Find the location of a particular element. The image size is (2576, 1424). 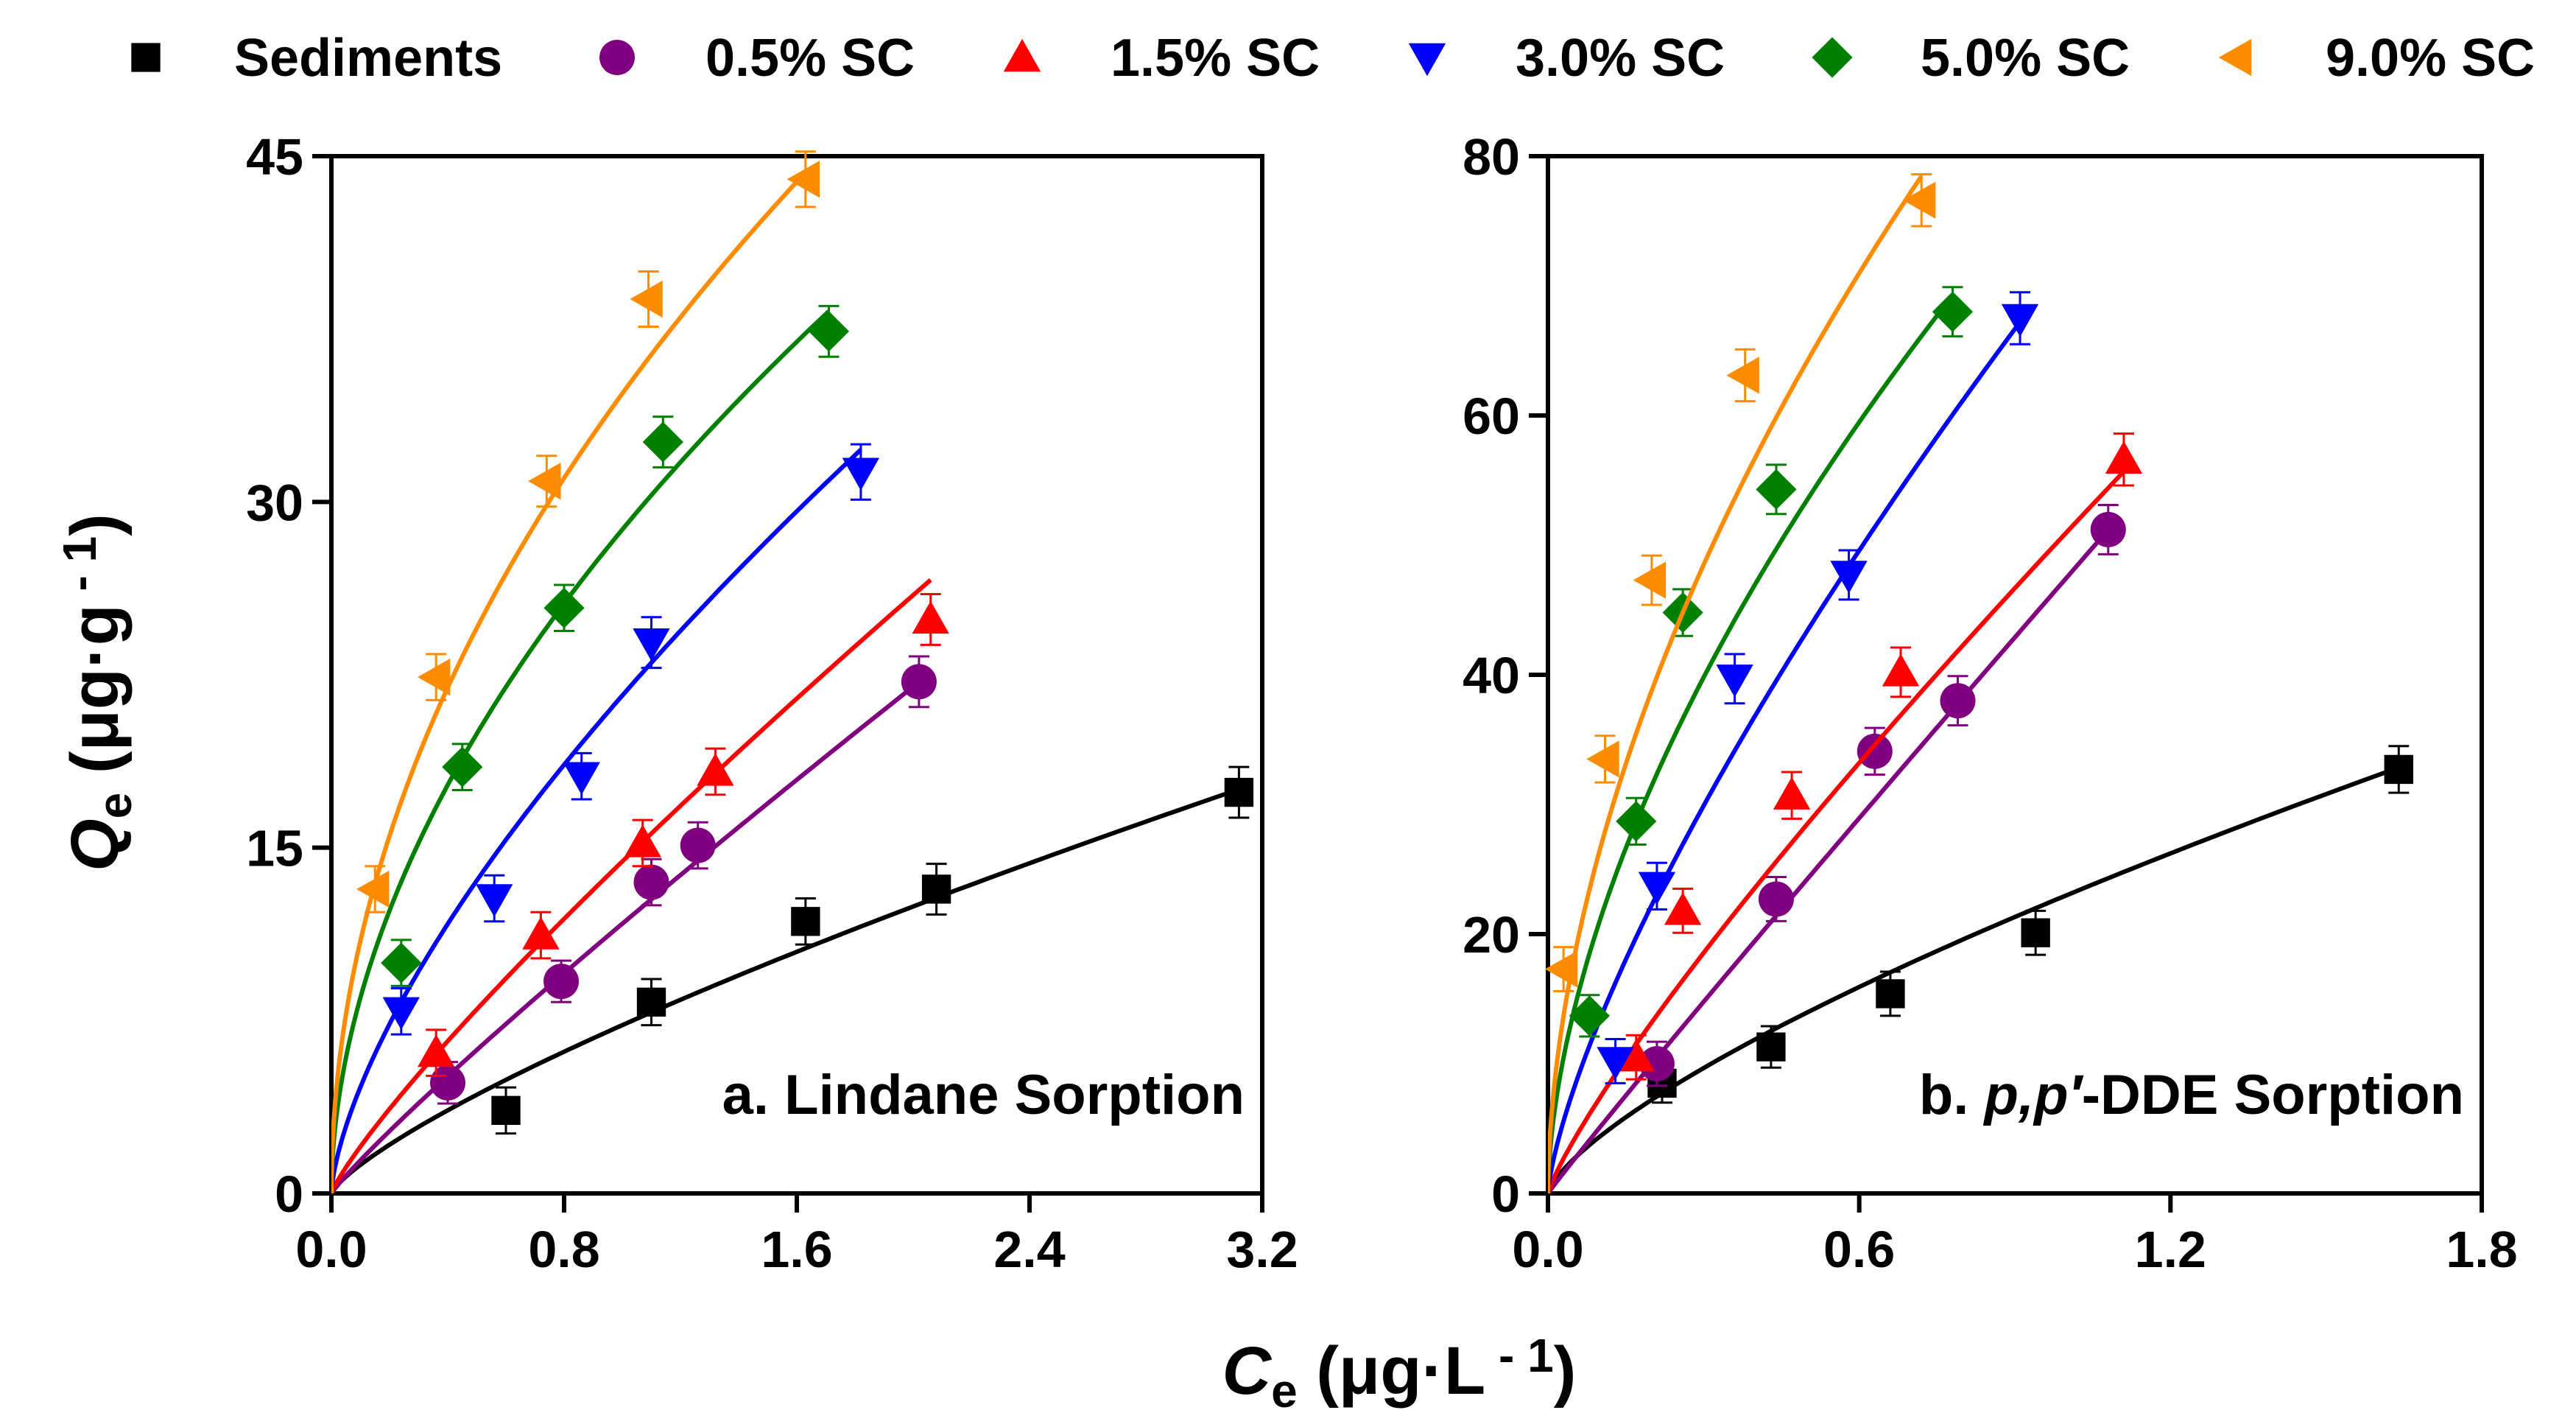

y-tick-label: 40 is located at coordinates (1491, 676).